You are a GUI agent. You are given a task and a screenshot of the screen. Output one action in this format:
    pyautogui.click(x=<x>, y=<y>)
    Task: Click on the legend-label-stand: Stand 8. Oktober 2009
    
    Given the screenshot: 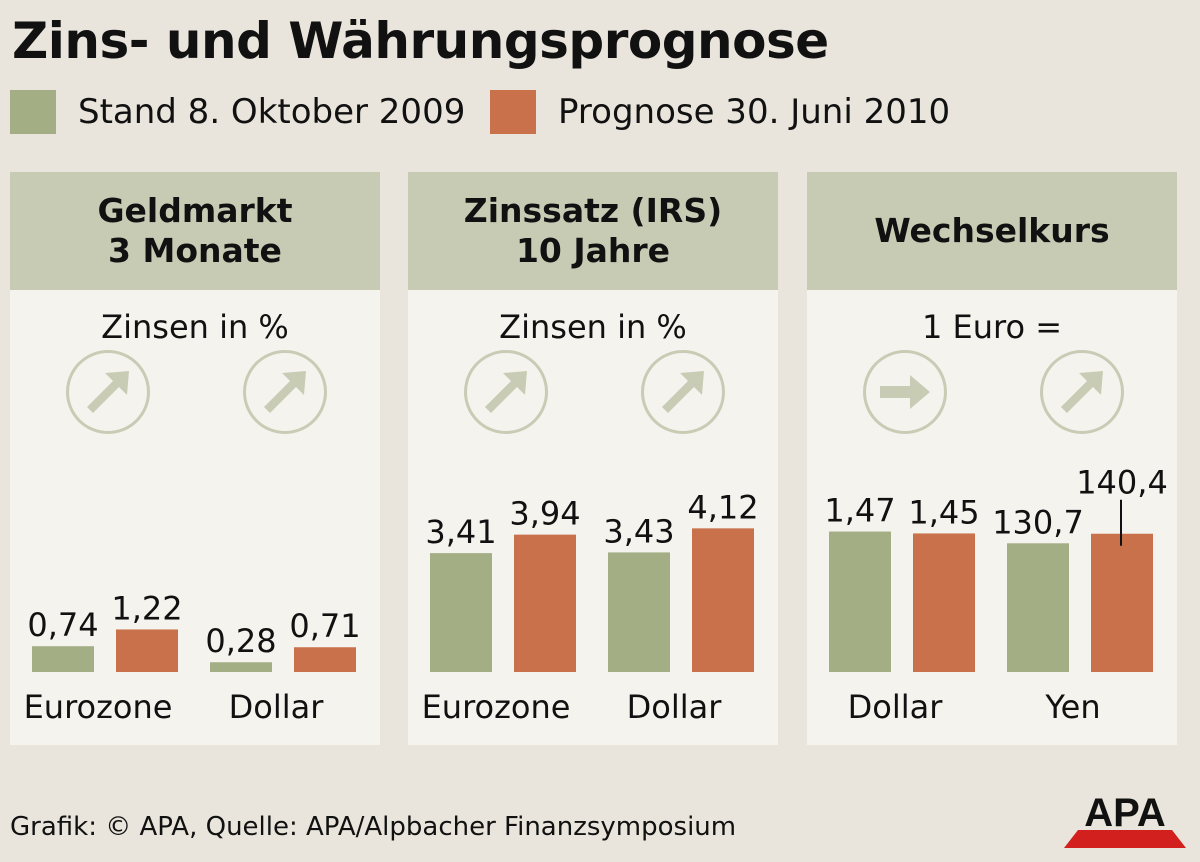 What is the action you would take?
    pyautogui.click(x=272, y=112)
    